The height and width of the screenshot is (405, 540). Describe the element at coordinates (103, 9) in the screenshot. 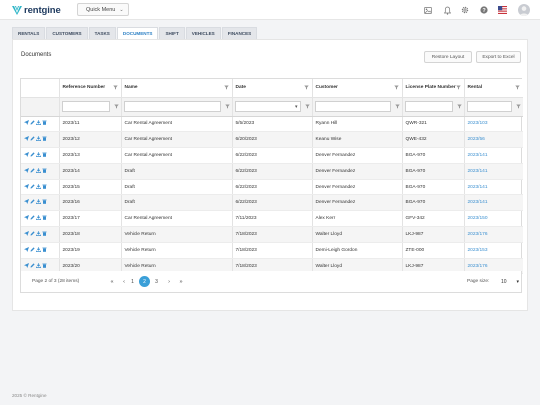

I see `quick-menu-dropdown: Quick Menu ⌄` at that location.